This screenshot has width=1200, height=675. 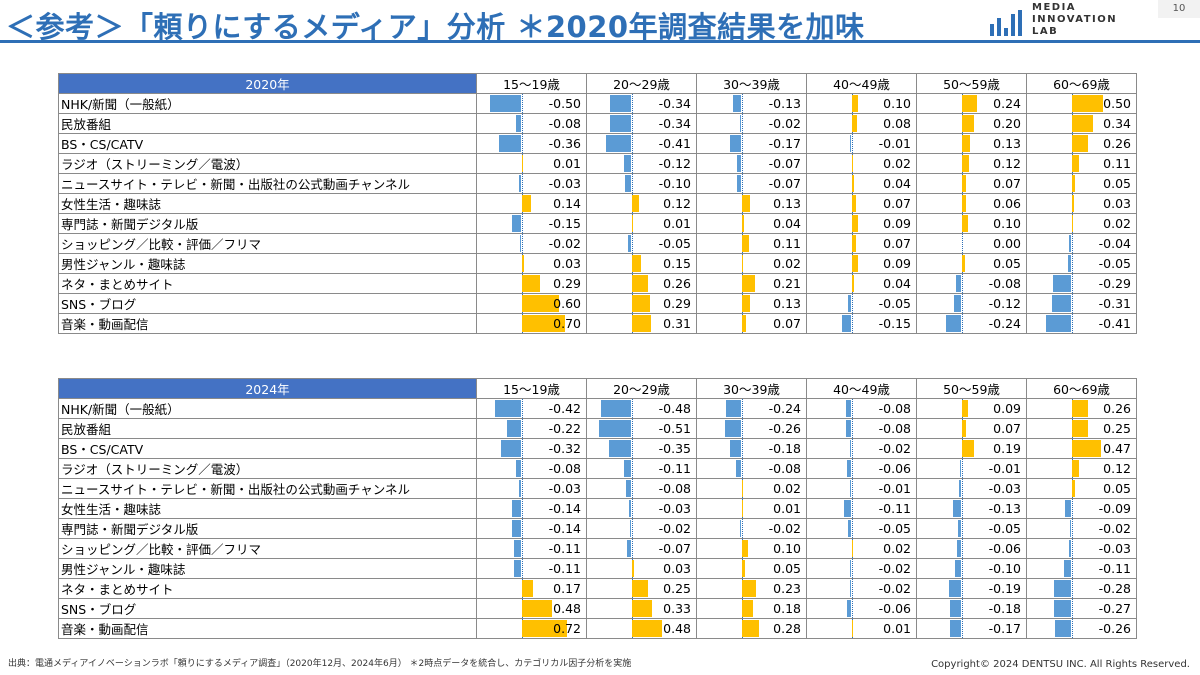 What do you see at coordinates (531, 448) in the screenshot?
I see `value-cell: -0.32` at bounding box center [531, 448].